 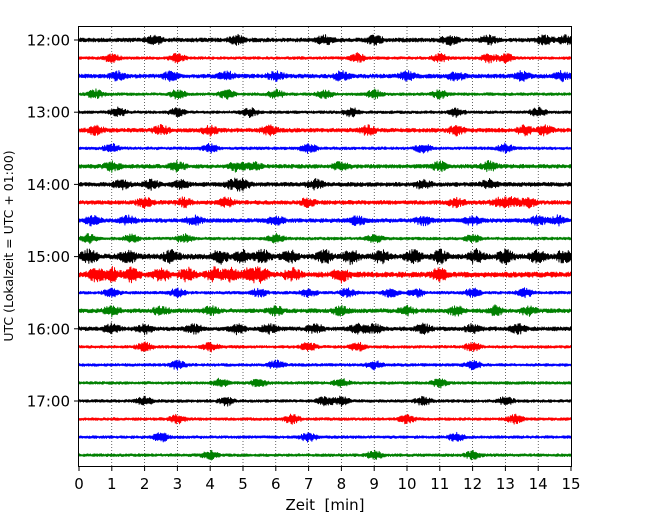 What do you see at coordinates (327, 479) in the screenshot?
I see `x-axis-ticks: 0 1 2 3 4 5 6 7 8 9 10 11 12 13 14 15` at bounding box center [327, 479].